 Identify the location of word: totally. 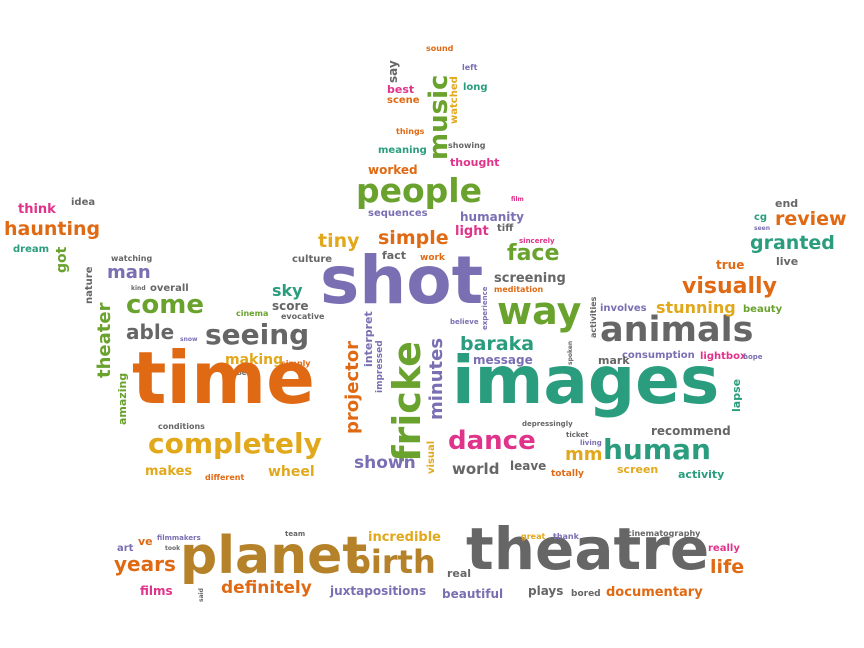
(567, 474).